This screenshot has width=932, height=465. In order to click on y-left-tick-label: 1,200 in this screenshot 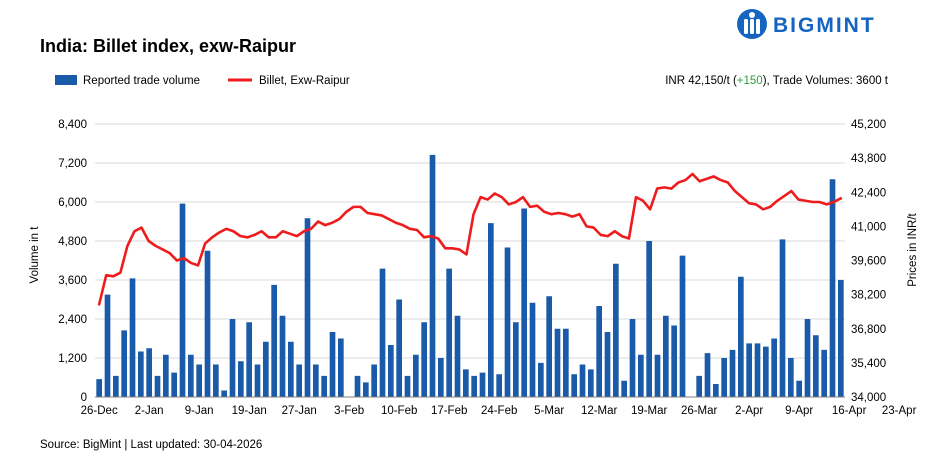, I will do `click(72, 359)`.